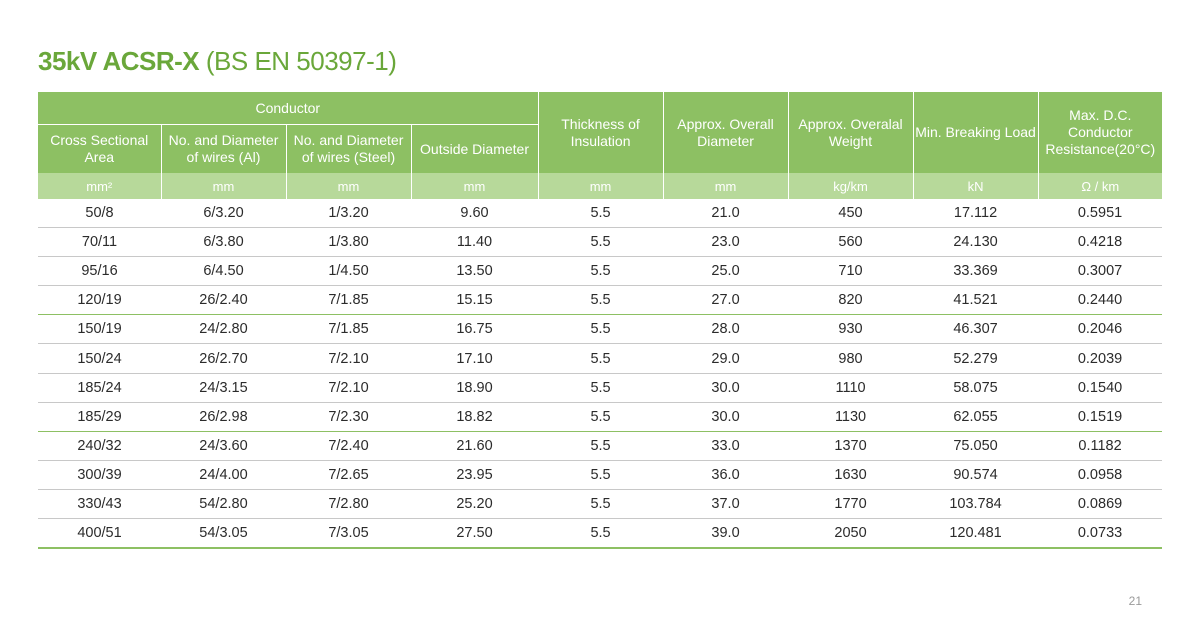  Describe the element at coordinates (475, 417) in the screenshot. I see `table-cell: 18.82` at that location.